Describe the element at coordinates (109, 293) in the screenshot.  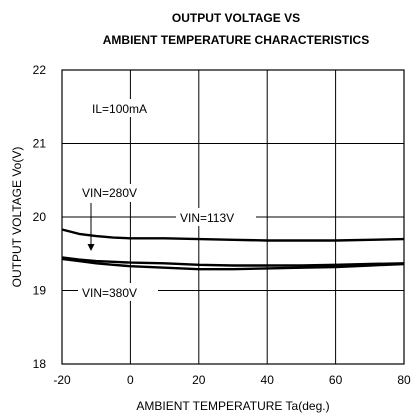
I see `vin380-label: VIN=380V` at that location.